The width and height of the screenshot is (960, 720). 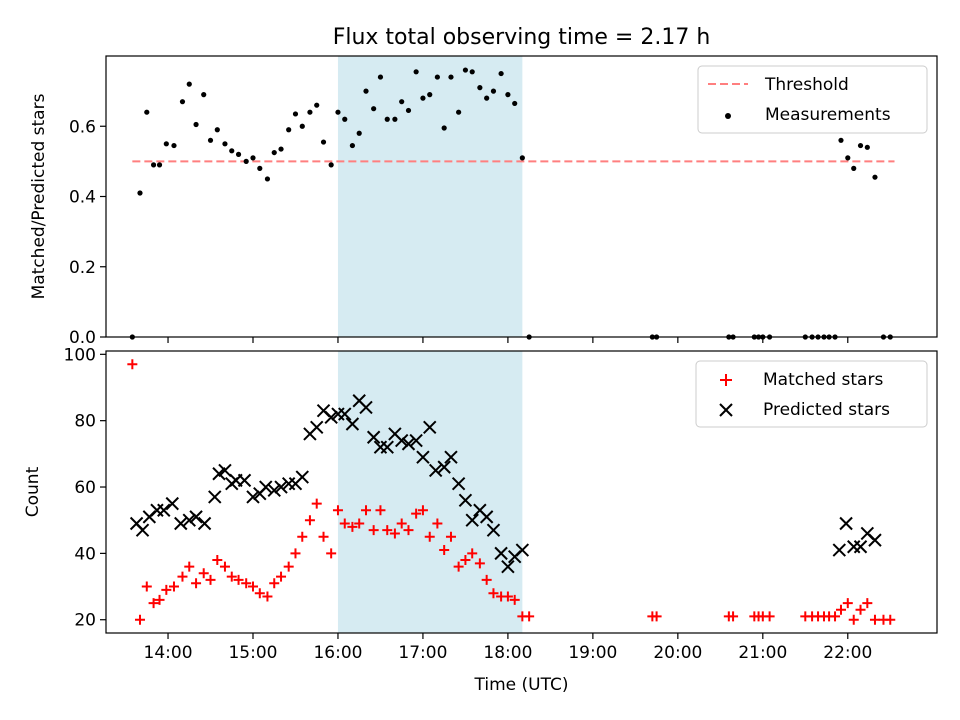 I want to click on top-highlight-span, so click(x=430, y=196).